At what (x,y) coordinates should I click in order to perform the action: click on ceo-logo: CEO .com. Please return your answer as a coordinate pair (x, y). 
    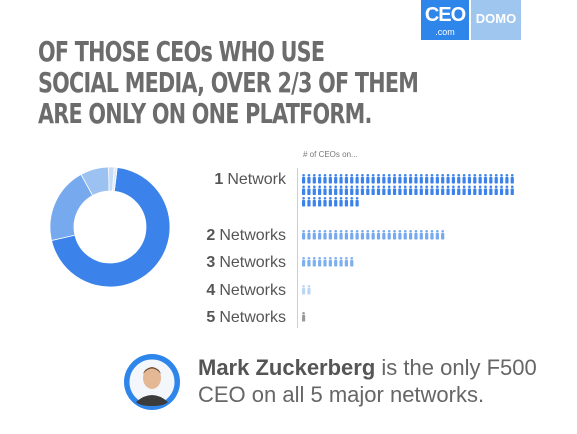
    Looking at the image, I should click on (445, 20).